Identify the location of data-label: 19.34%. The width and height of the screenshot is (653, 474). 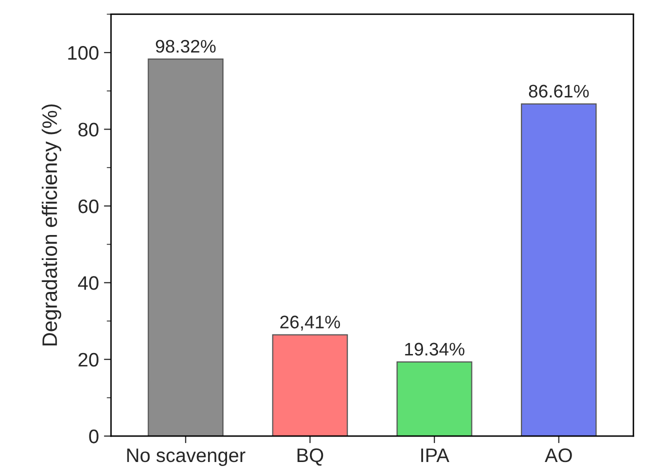
(434, 349).